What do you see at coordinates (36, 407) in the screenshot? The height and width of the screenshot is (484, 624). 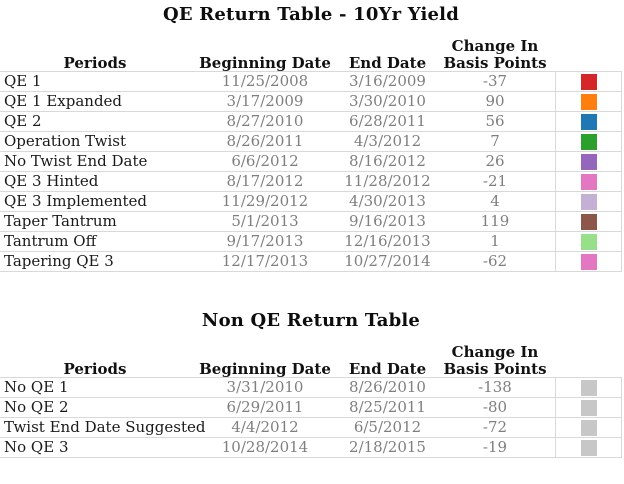 I see `period-cell: No QE 2` at bounding box center [36, 407].